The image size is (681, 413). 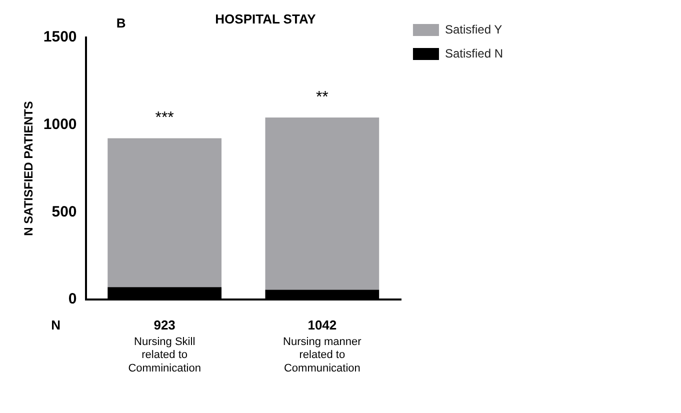 I want to click on text: B, so click(x=121, y=23).